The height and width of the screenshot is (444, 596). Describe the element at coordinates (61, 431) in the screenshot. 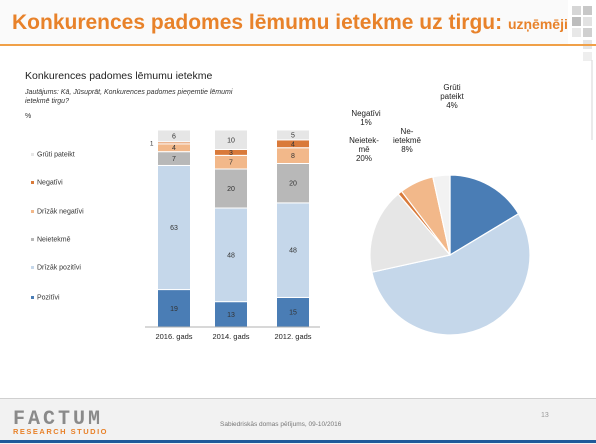

I see `factum-logo-subtitle: RESEARCH STUDIO` at that location.